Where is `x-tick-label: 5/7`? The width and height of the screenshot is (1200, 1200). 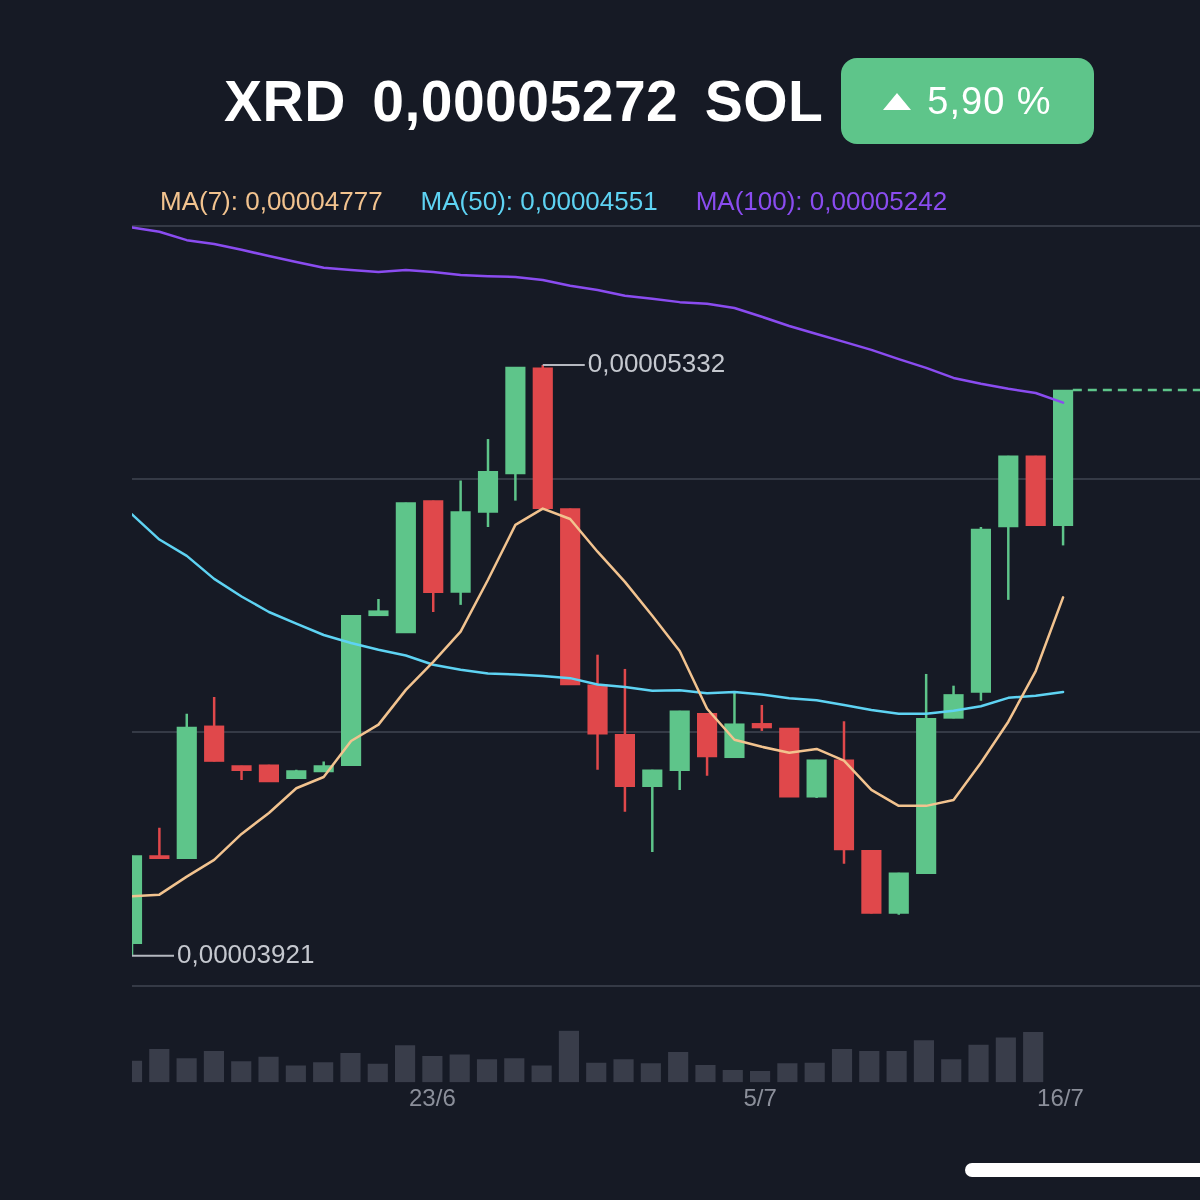
x-tick-label: 5/7 is located at coordinates (760, 1098).